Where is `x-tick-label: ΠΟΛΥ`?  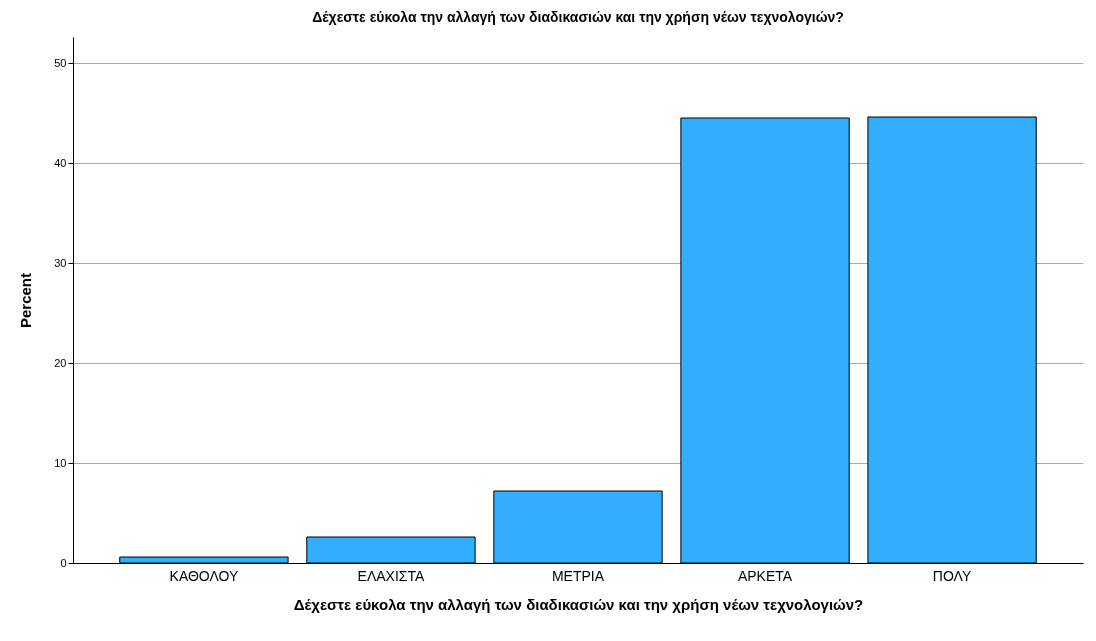
x-tick-label: ΠΟΛΥ is located at coordinates (952, 575).